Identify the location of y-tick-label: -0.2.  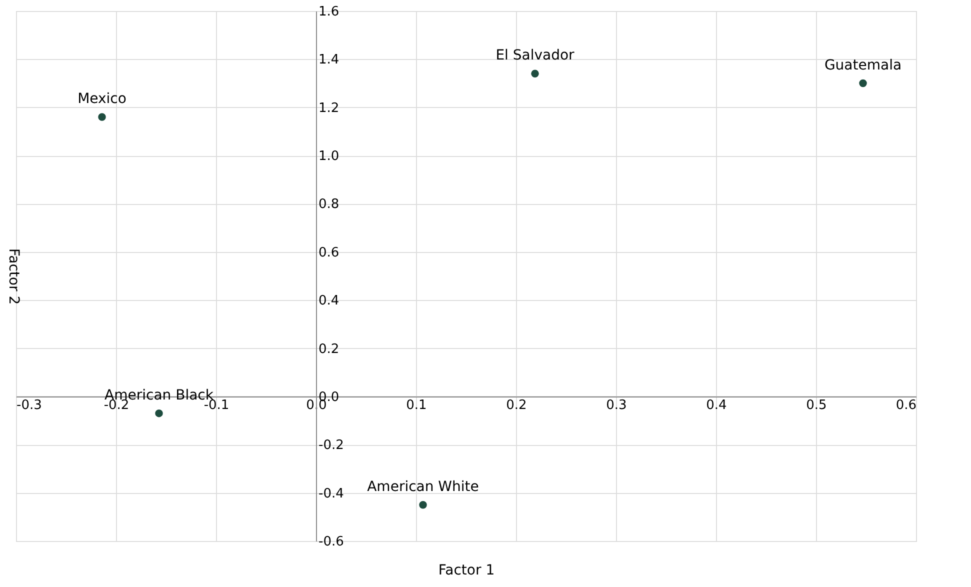
(331, 446).